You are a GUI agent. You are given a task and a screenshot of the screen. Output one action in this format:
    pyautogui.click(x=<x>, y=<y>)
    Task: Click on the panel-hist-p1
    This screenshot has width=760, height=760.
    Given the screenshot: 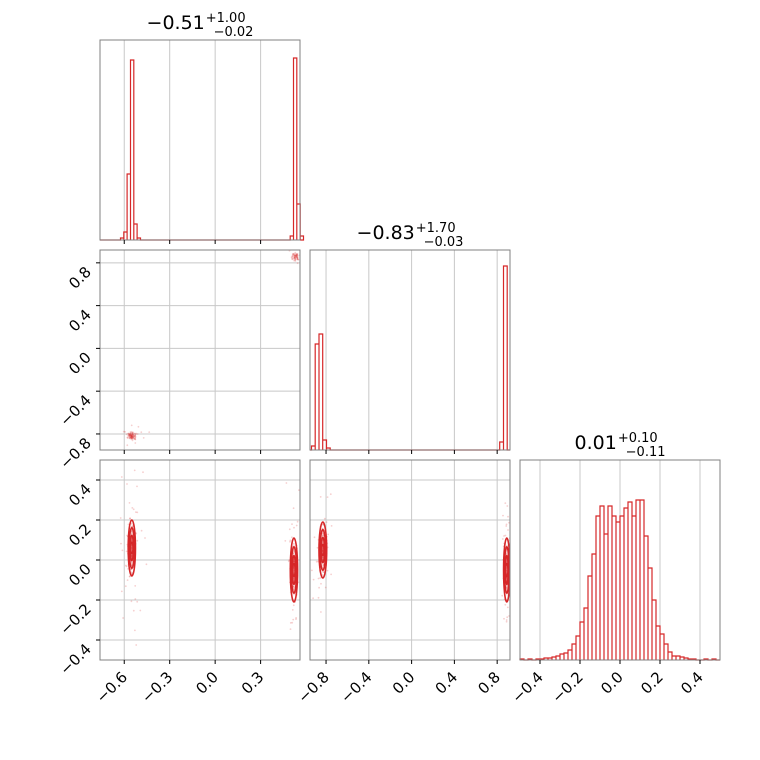 What is the action you would take?
    pyautogui.click(x=202, y=141)
    